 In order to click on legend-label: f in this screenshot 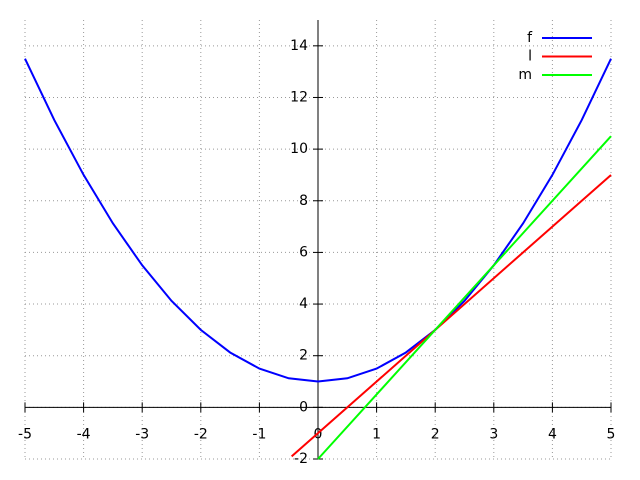, I will do `click(530, 38)`.